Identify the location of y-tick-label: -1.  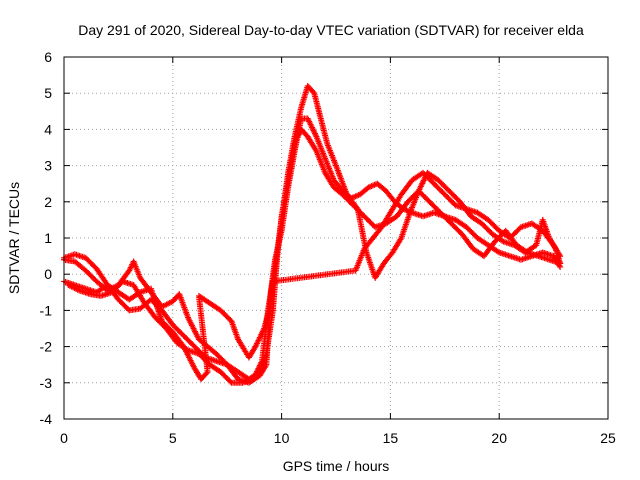
(46, 310).